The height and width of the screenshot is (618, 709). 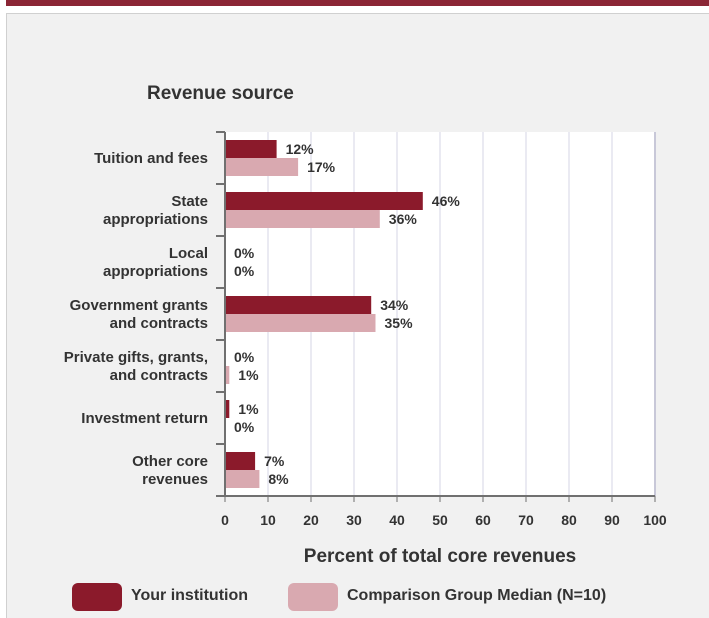 What do you see at coordinates (188, 253) in the screenshot?
I see `category-label: Local` at bounding box center [188, 253].